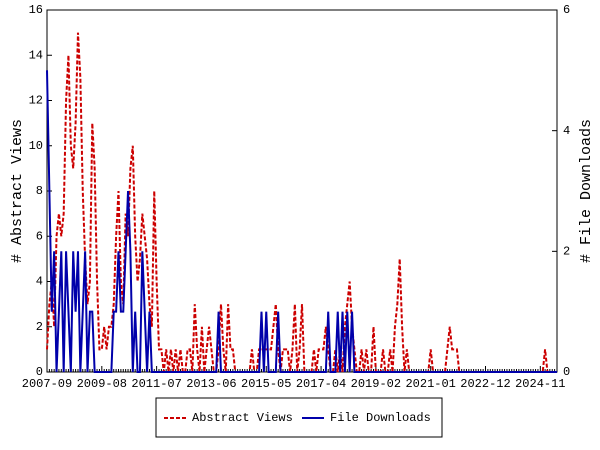  I want to click on y-axis-label: # Abstract Views, so click(17, 191).